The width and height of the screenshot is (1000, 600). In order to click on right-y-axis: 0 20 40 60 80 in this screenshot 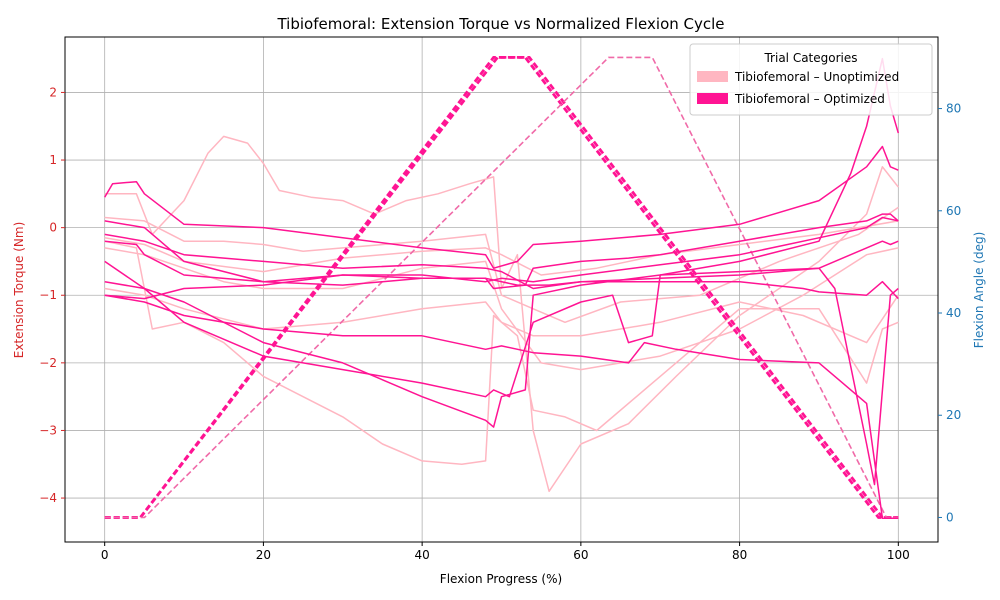, I will do `click(949, 313)`.